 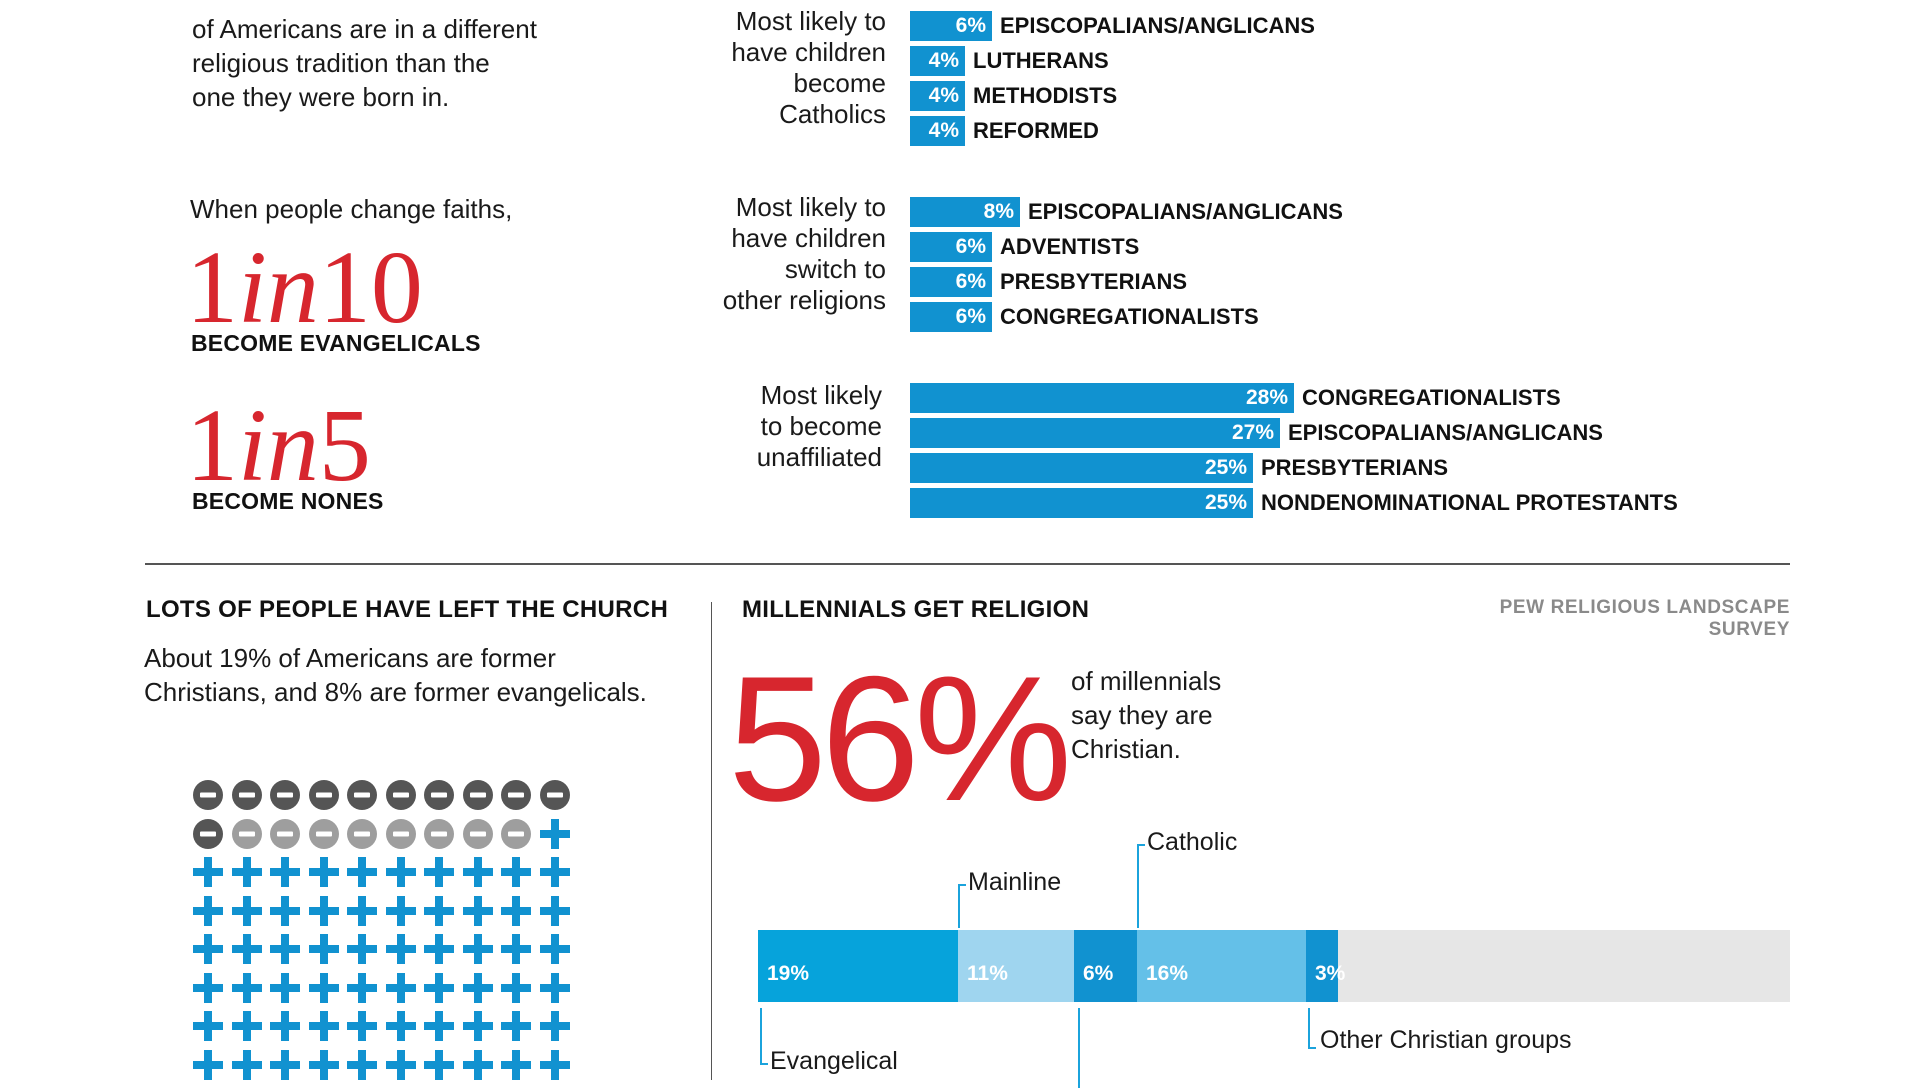 I want to click on bar-category-label: METHODISTS, so click(x=1045, y=95).